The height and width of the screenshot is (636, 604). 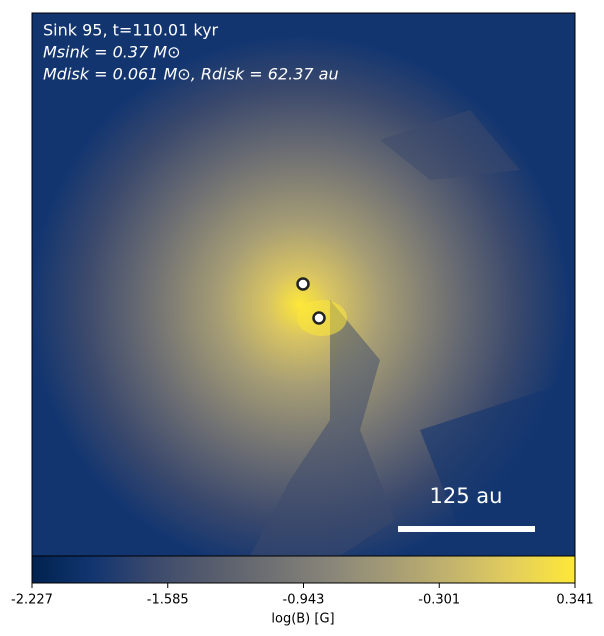 I want to click on colorbar-label: log(B) [G], so click(x=302, y=619).